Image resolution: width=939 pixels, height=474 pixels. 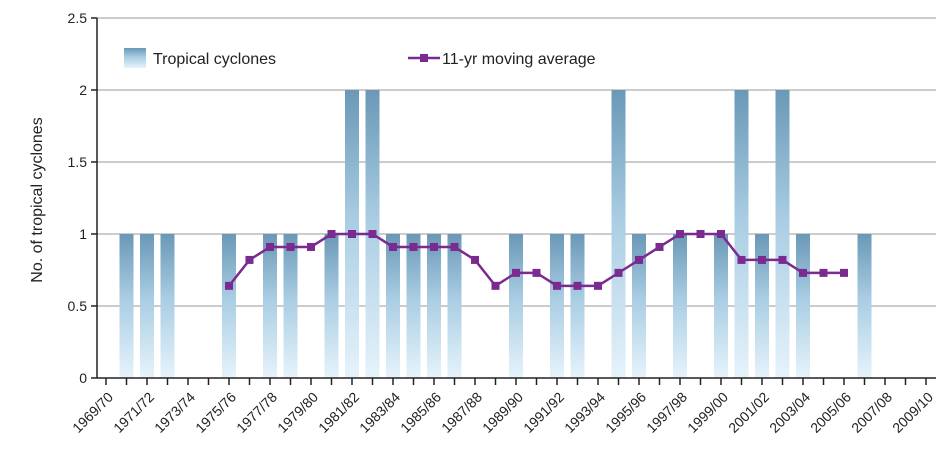 I want to click on x-tick-label-14: 1997/98, so click(x=666, y=412).